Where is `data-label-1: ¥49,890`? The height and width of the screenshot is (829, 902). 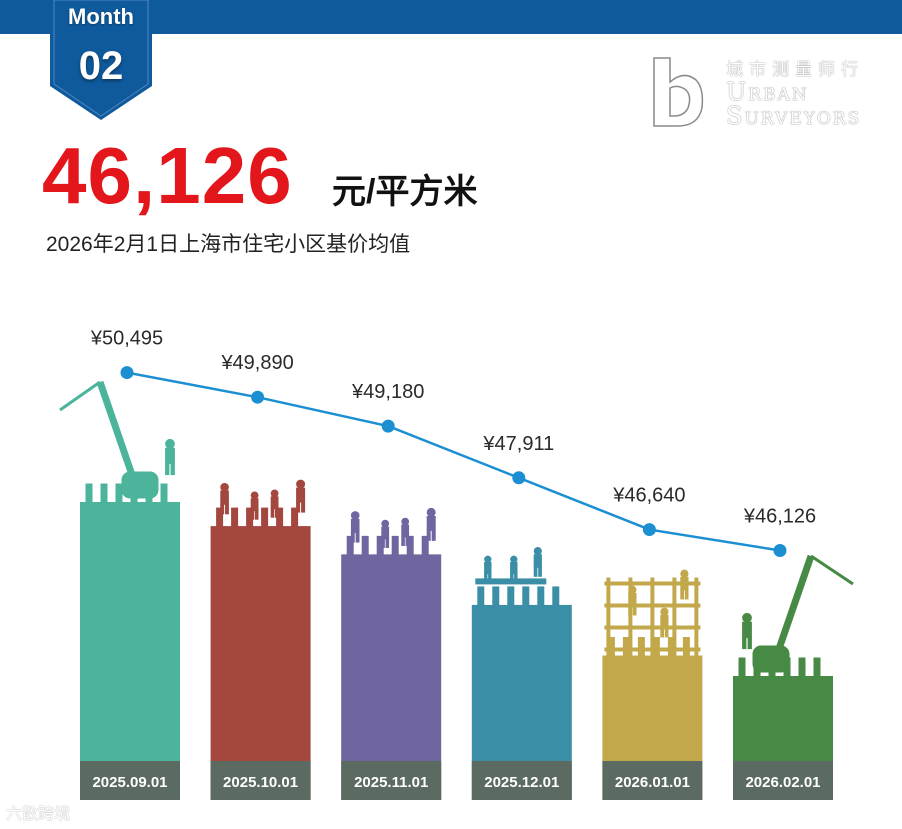 data-label-1: ¥49,890 is located at coordinates (256, 363).